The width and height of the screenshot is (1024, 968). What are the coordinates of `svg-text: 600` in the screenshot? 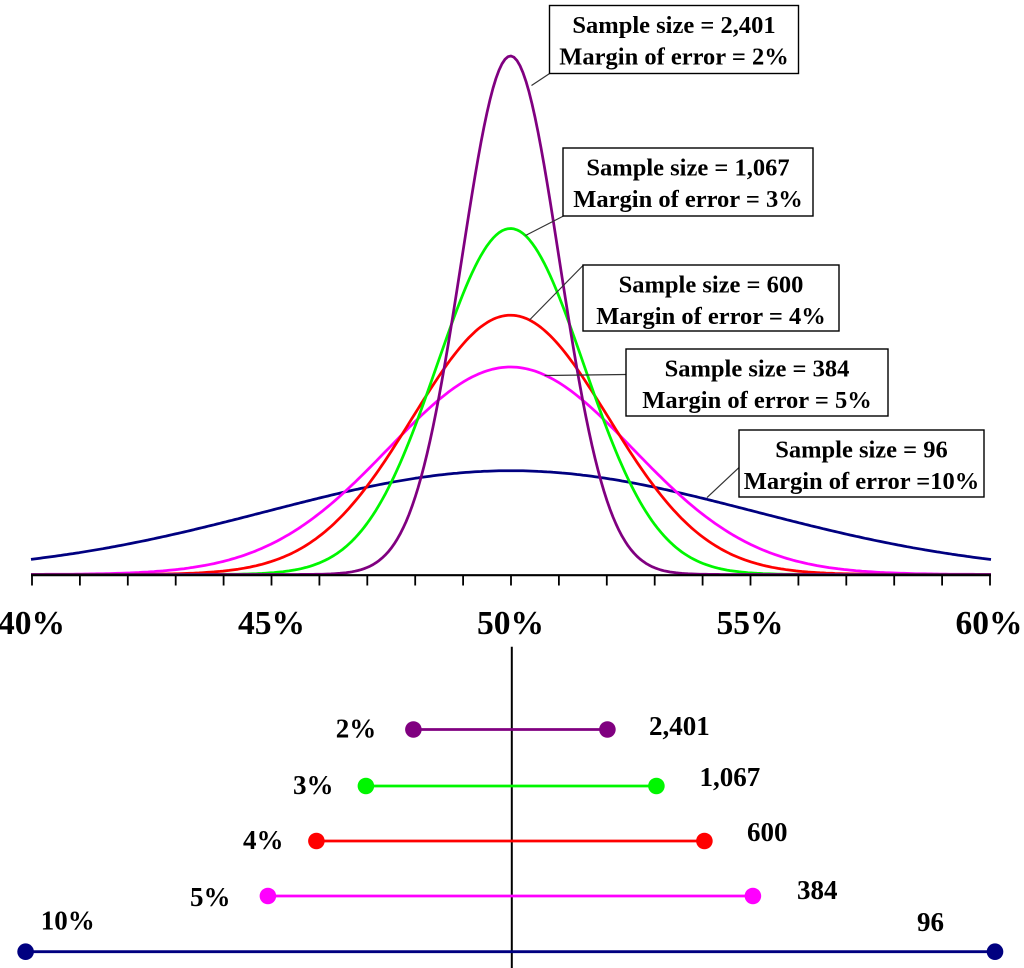 It's located at (767, 832).